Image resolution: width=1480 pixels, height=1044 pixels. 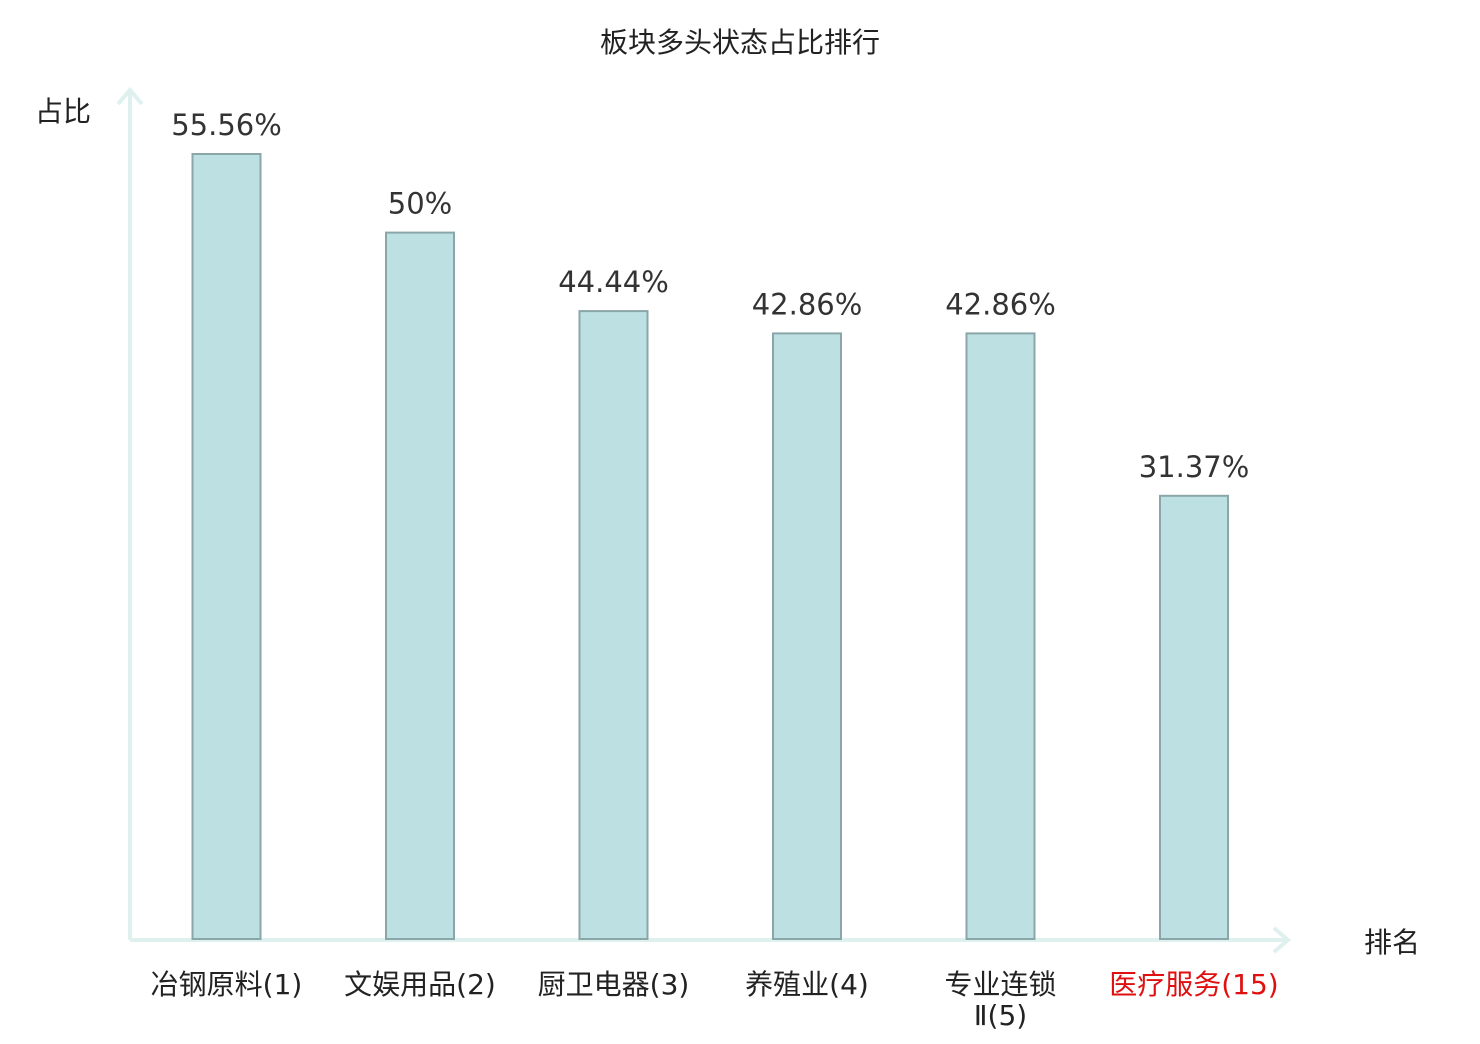 What do you see at coordinates (740, 42) in the screenshot?
I see `chart-title: 板块多头状态占比排行` at bounding box center [740, 42].